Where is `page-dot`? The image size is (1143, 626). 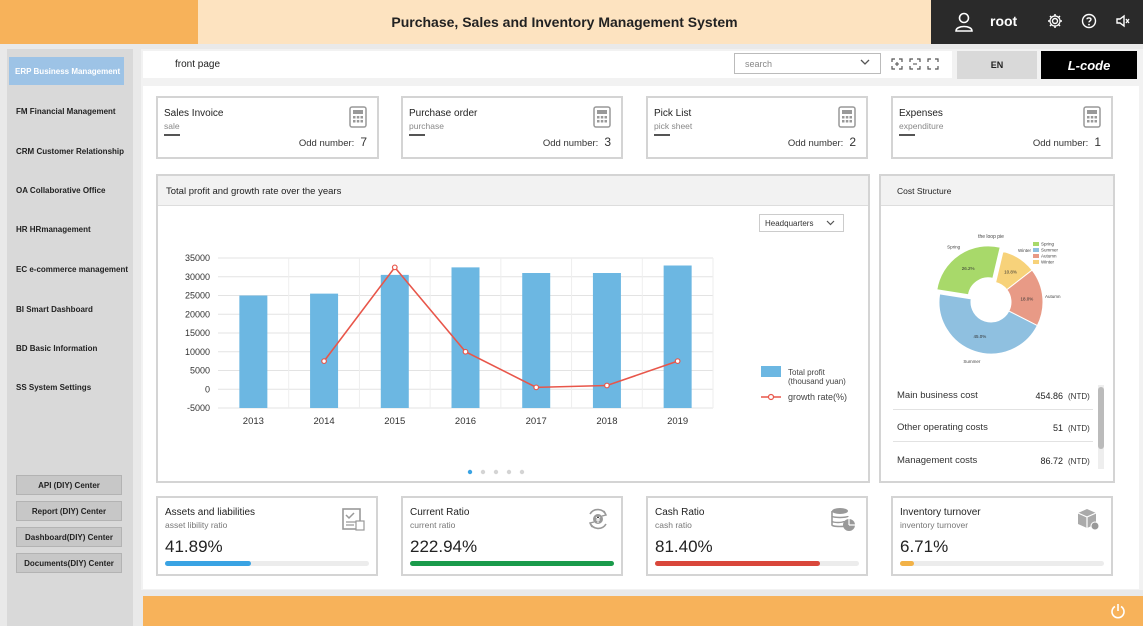
page-dot is located at coordinates (483, 472).